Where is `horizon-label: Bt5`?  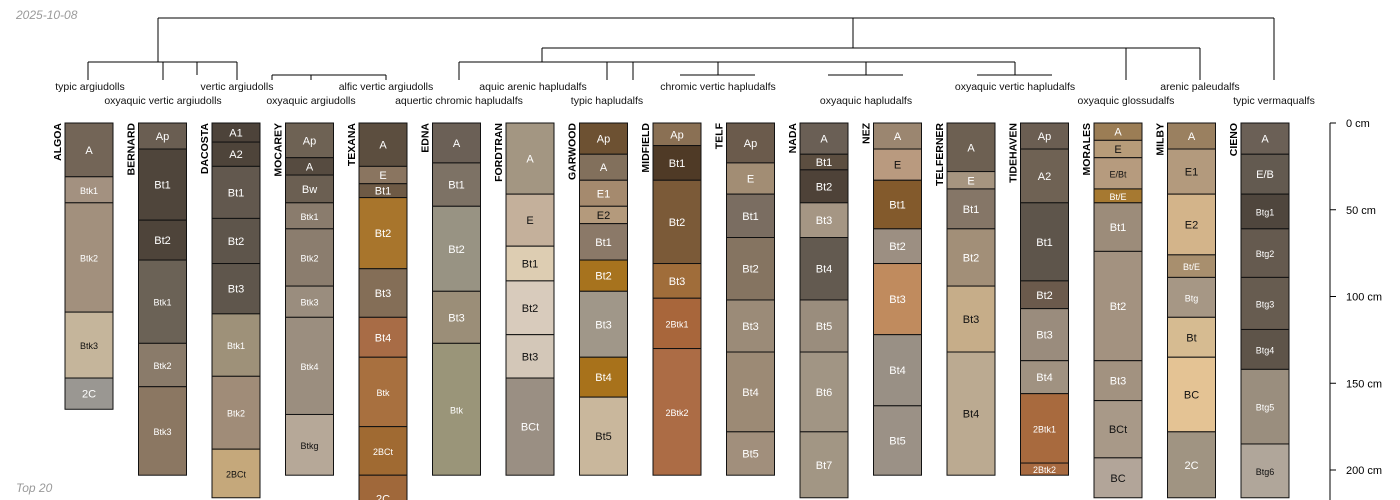 horizon-label: Bt5 is located at coordinates (750, 455).